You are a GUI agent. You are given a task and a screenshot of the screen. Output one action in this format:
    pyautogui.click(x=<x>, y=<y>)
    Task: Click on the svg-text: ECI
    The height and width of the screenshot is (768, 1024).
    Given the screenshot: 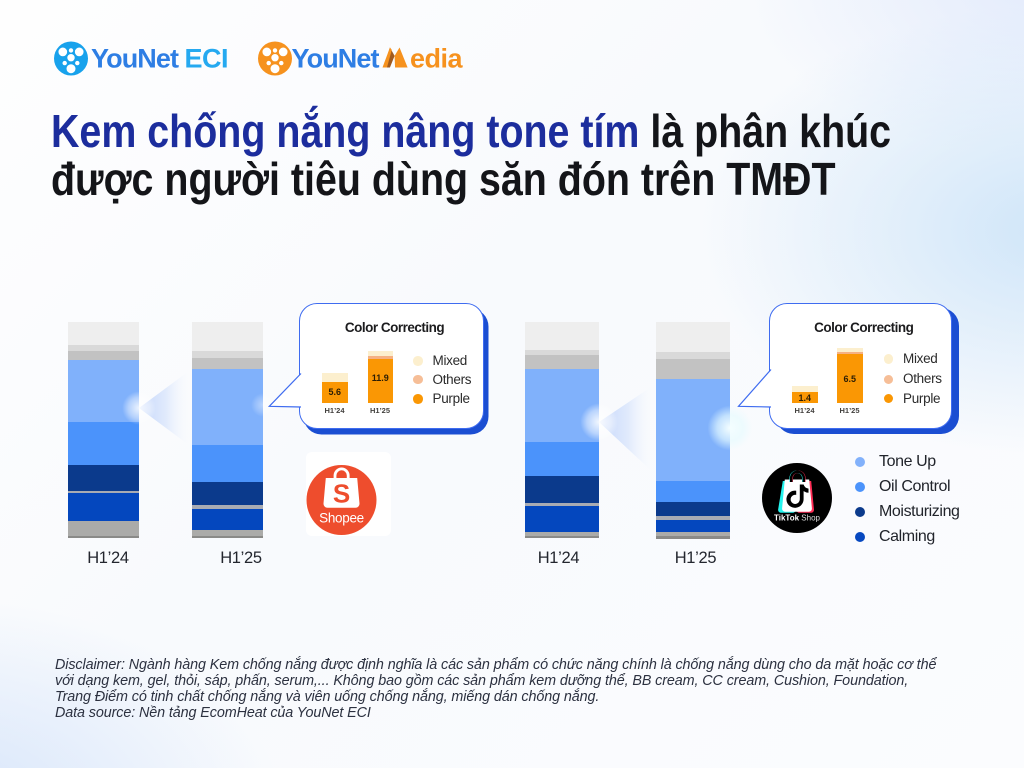 What is the action you would take?
    pyautogui.click(x=207, y=59)
    